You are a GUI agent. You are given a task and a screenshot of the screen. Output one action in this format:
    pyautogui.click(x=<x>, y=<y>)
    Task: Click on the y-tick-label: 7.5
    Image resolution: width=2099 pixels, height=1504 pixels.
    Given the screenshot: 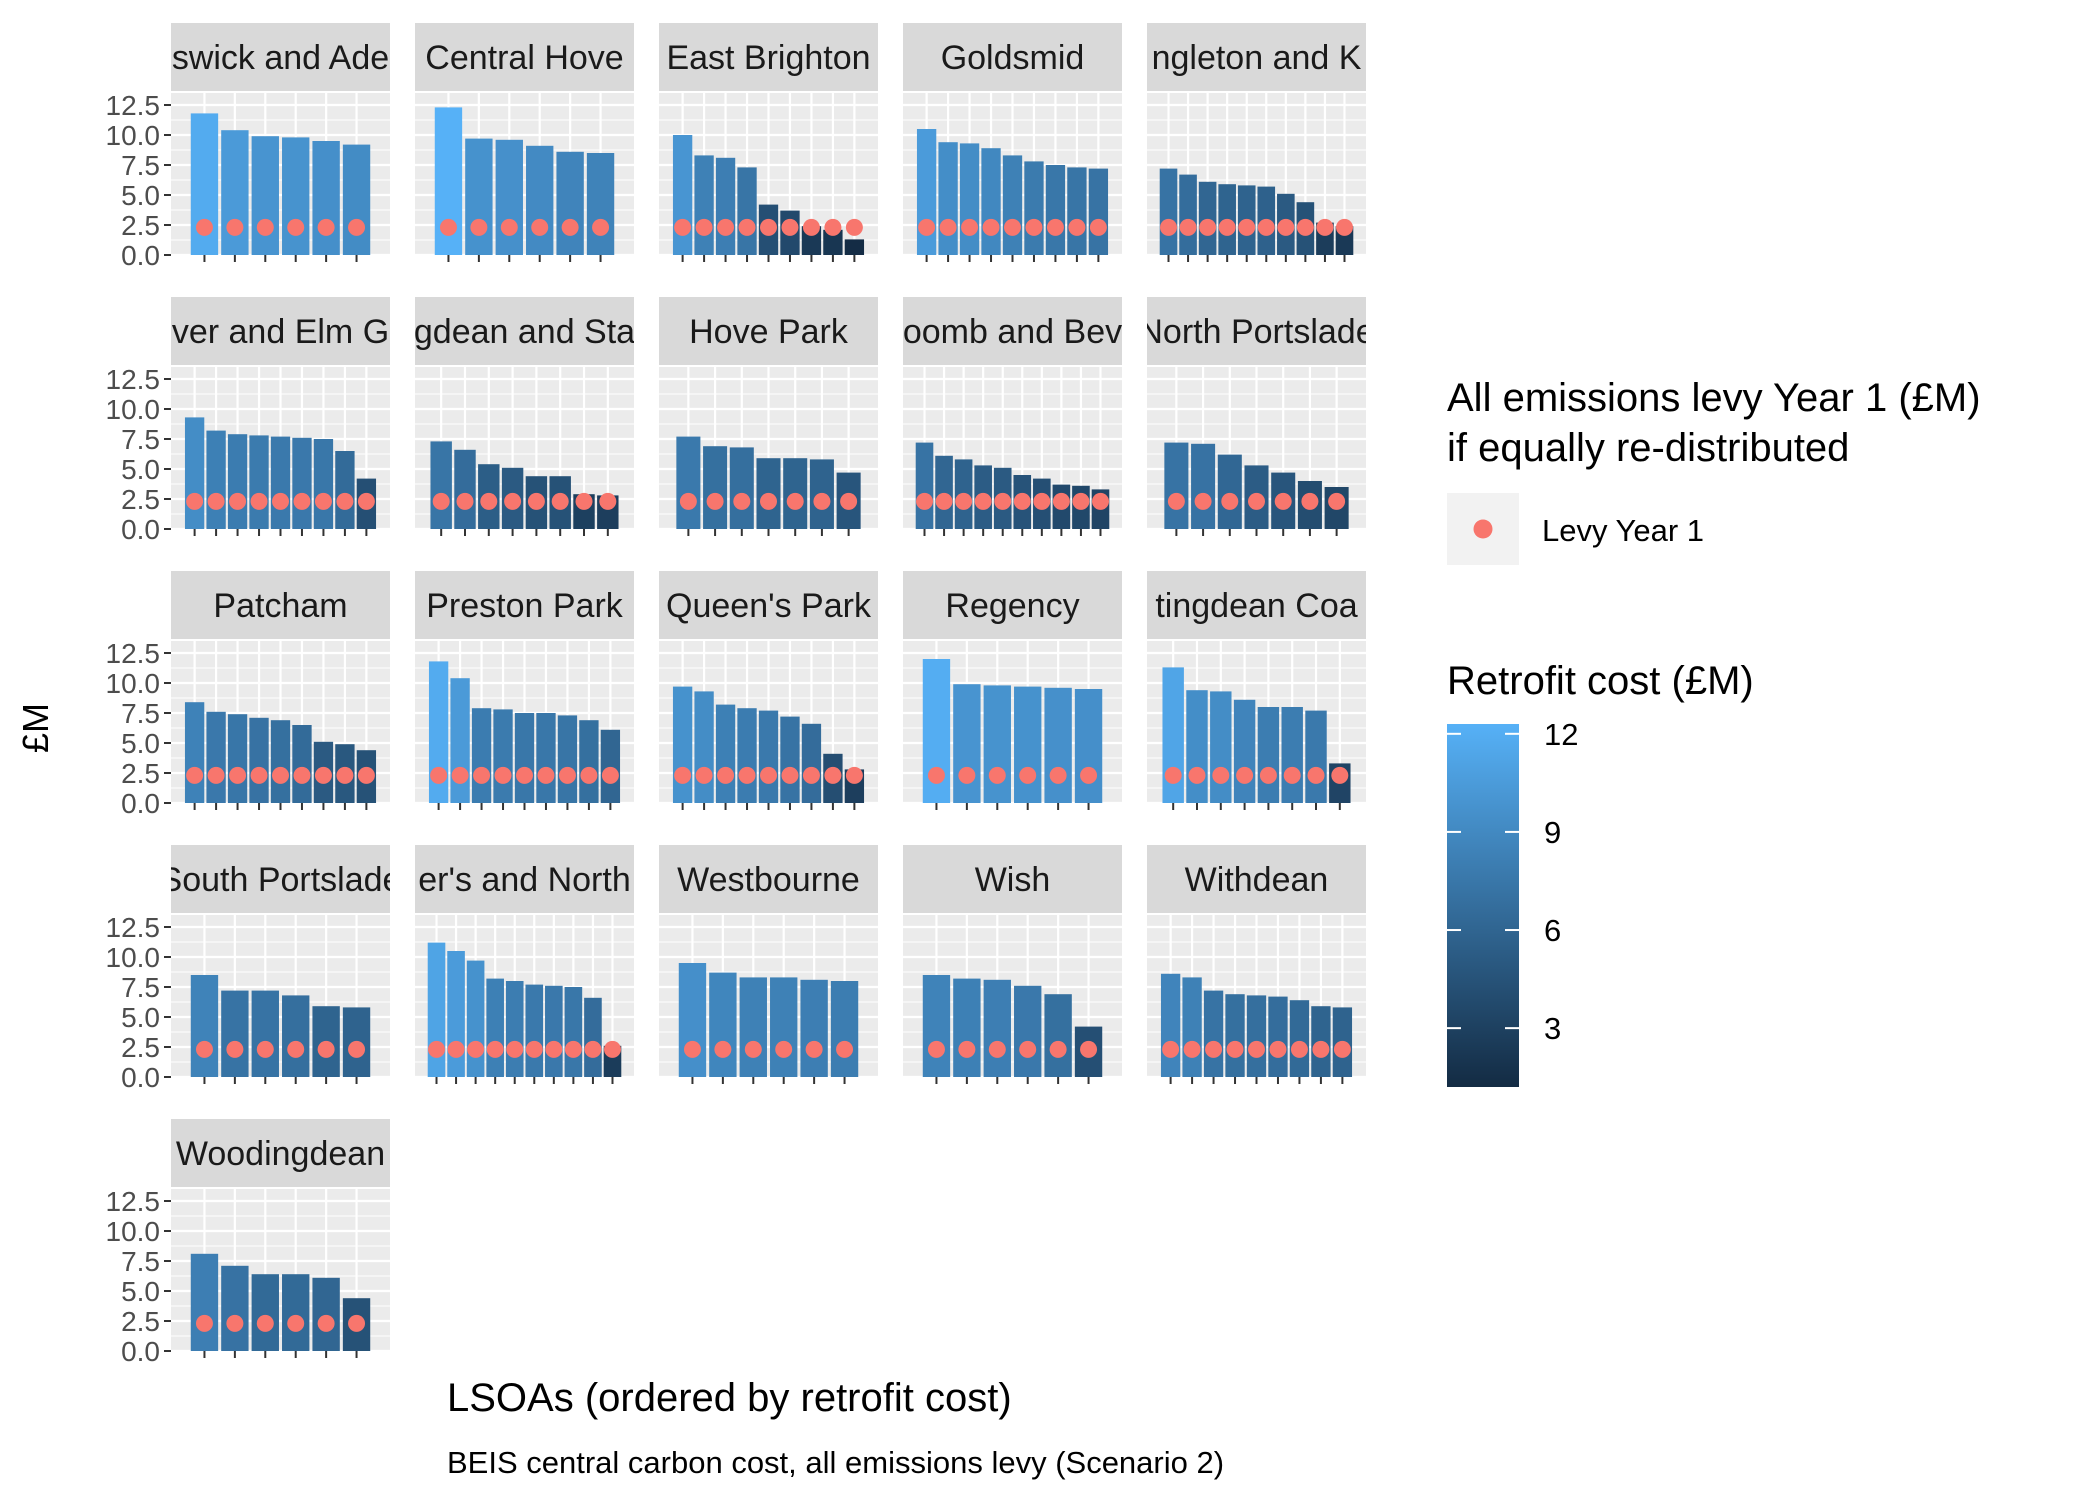 What is the action you would take?
    pyautogui.click(x=140, y=165)
    